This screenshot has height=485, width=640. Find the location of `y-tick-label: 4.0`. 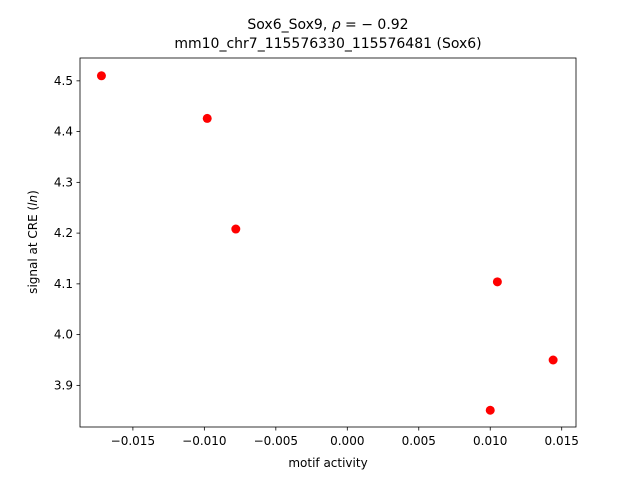

y-tick-label: 4.0 is located at coordinates (63, 335).